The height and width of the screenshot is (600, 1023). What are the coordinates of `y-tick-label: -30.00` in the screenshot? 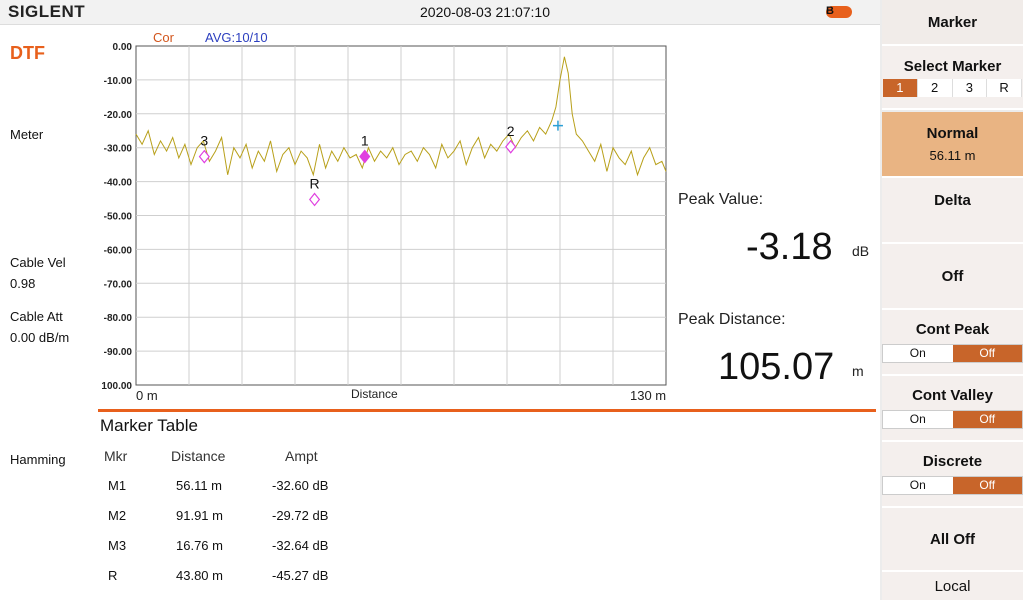 It's located at (118, 149).